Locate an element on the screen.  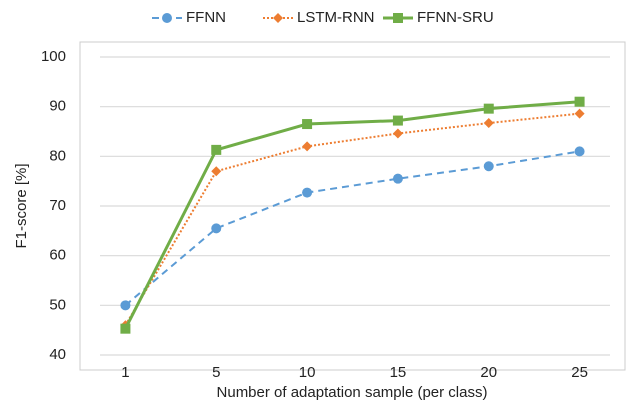
legend-label: FFNN is located at coordinates (206, 17).